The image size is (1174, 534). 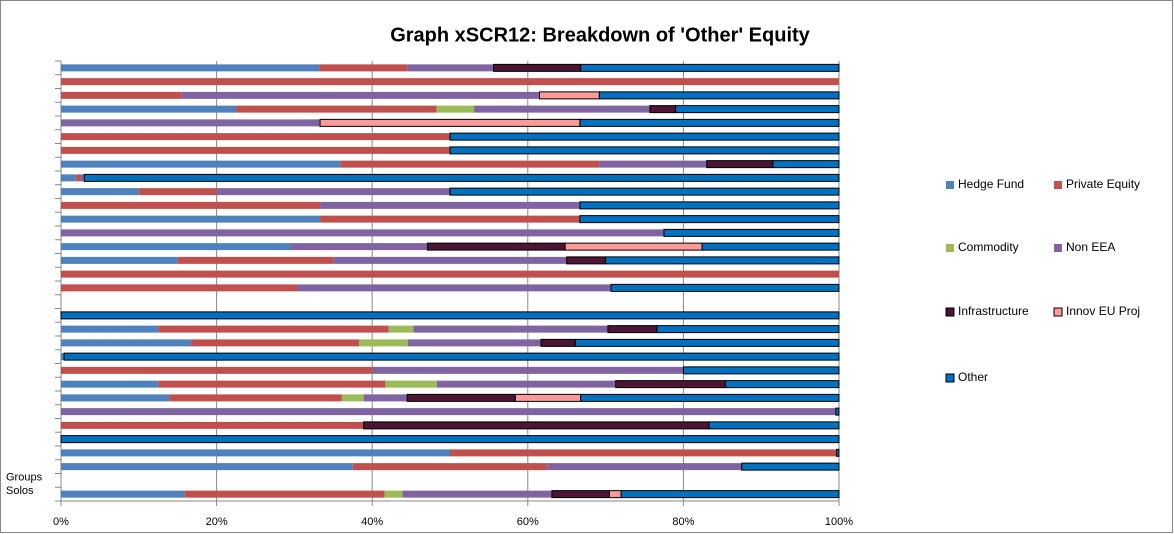 I want to click on x-tick-label: 60%, so click(x=528, y=522).